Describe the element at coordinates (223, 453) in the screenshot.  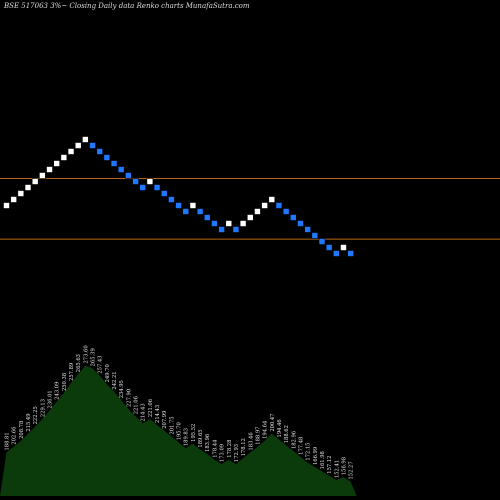
I see `volume-label: 173.09` at that location.